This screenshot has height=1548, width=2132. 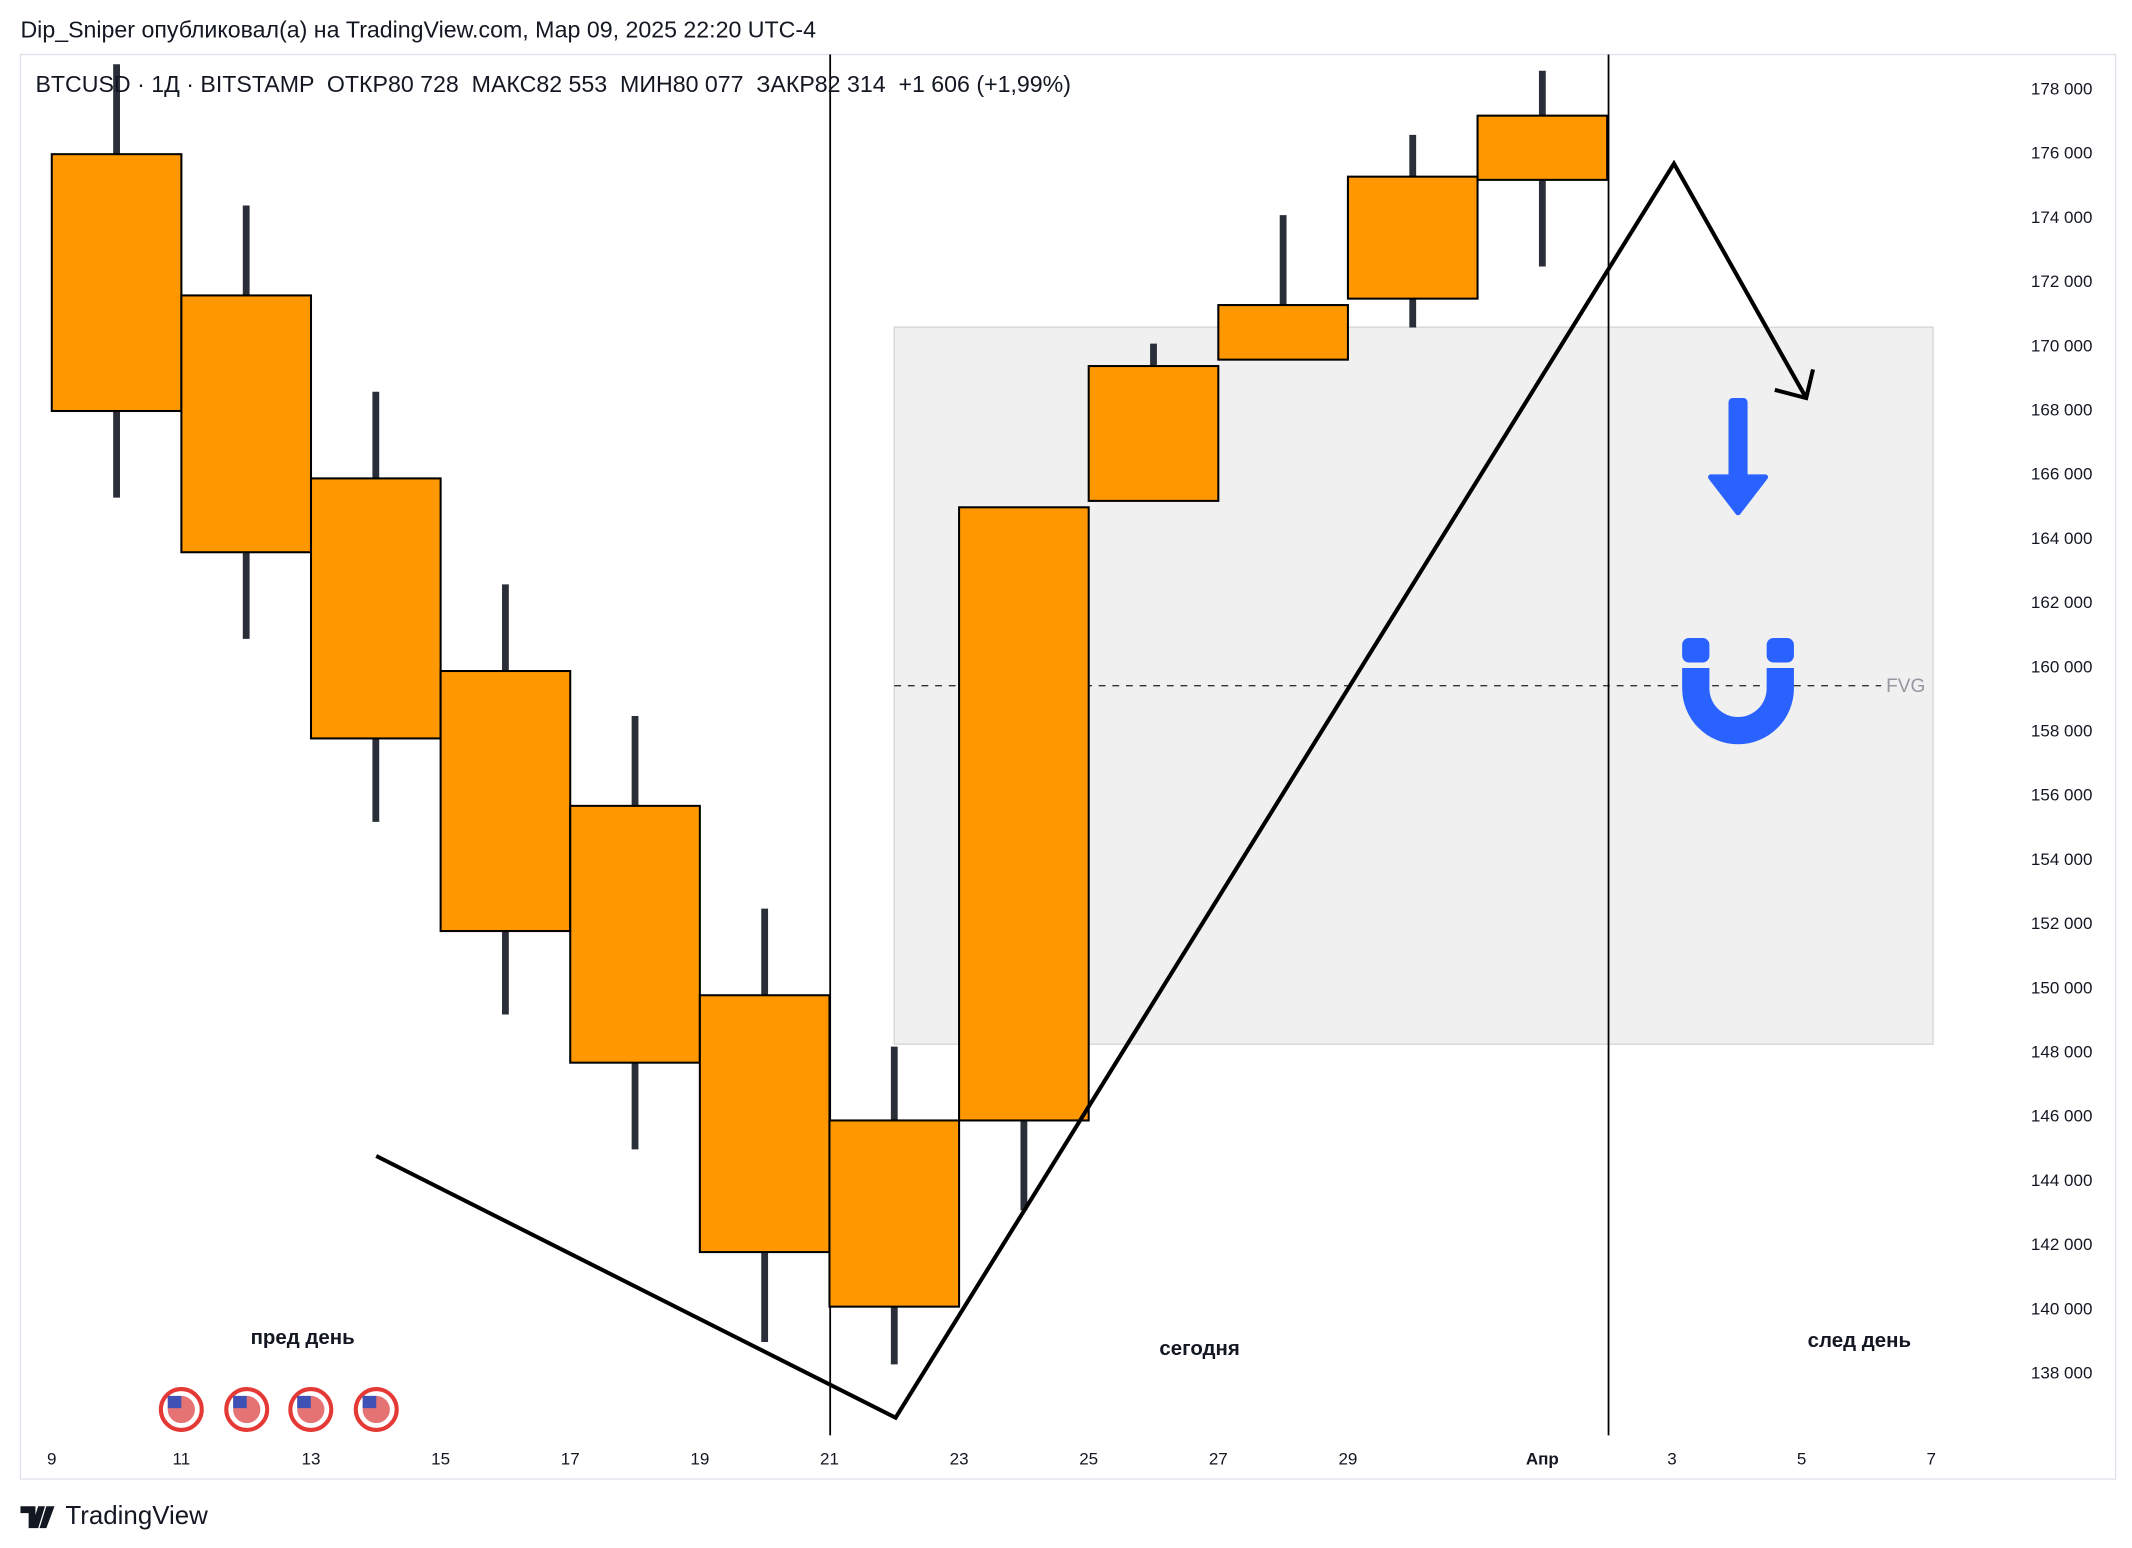 What do you see at coordinates (2062, 409) in the screenshot?
I see `y-tick-label: 168 000` at bounding box center [2062, 409].